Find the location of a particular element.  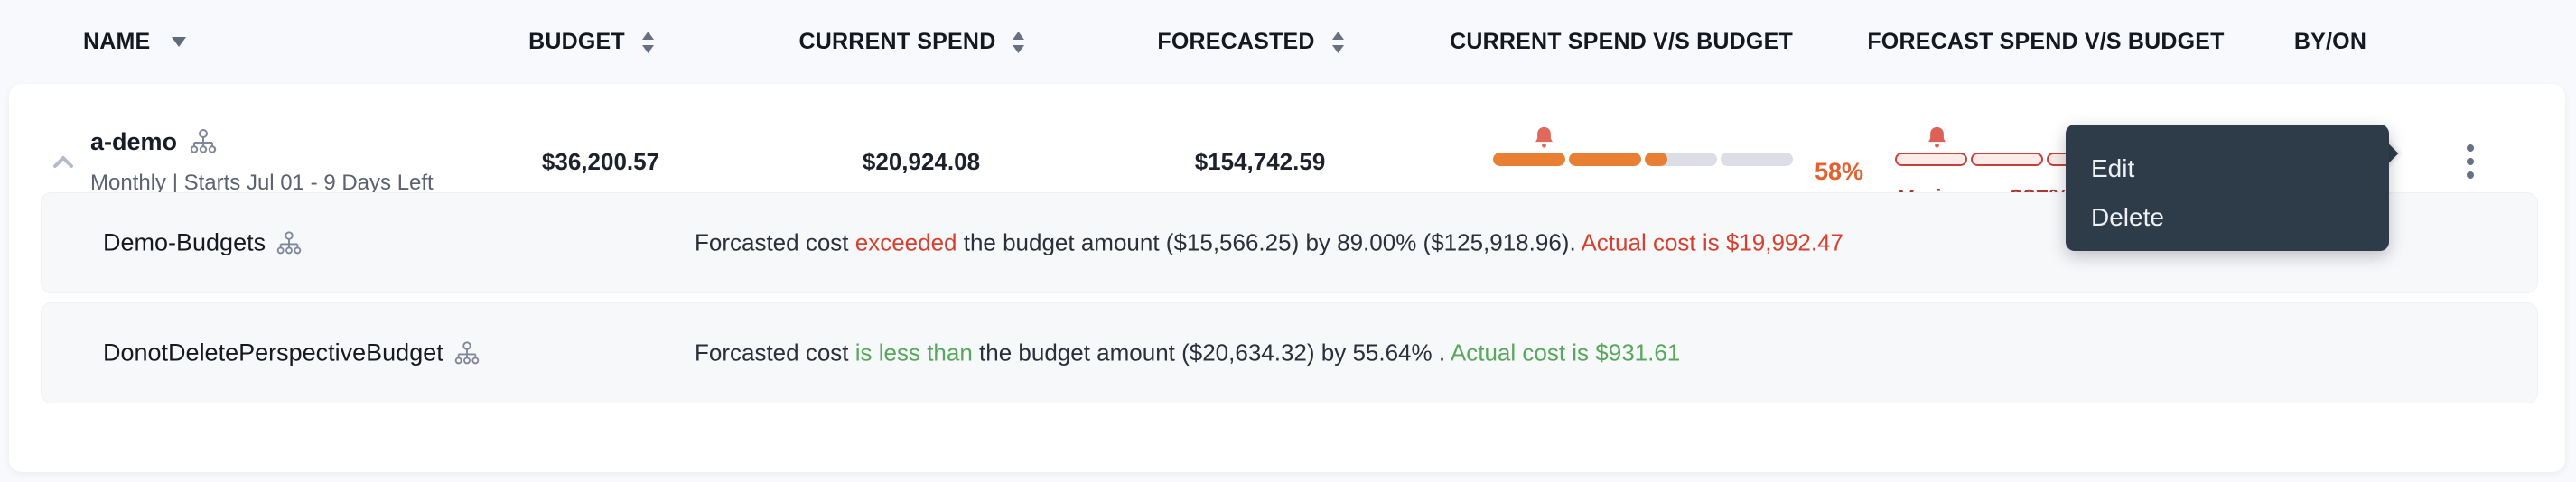

forecasted-amount: $154,742.59 is located at coordinates (1260, 161).